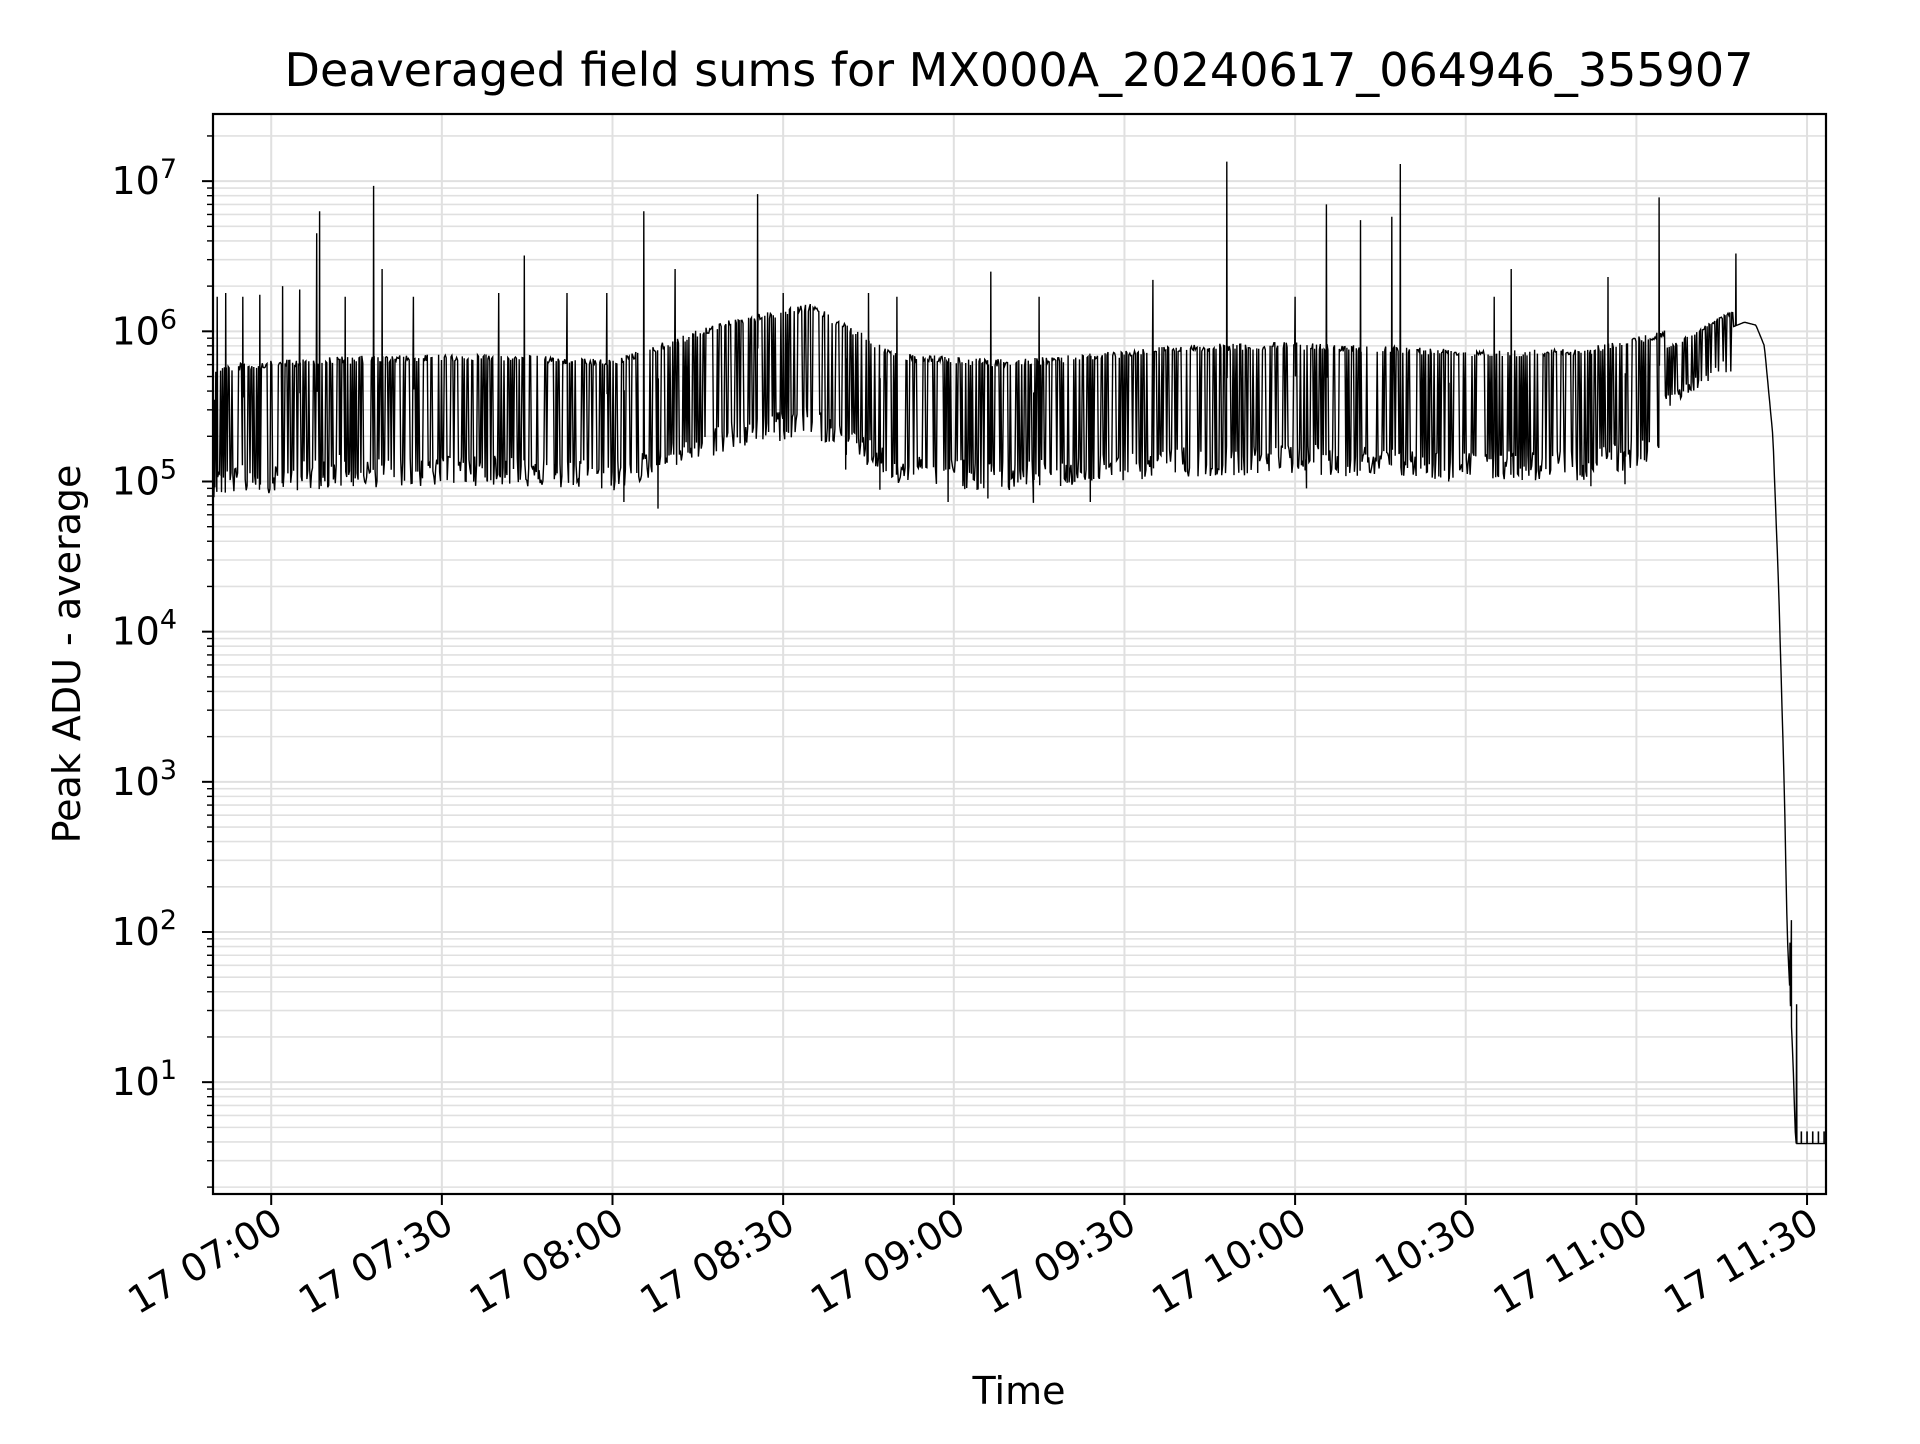  Describe the element at coordinates (162, 661) in the screenshot. I see `y-axis: 101 102 103 104 105 106 107` at that location.